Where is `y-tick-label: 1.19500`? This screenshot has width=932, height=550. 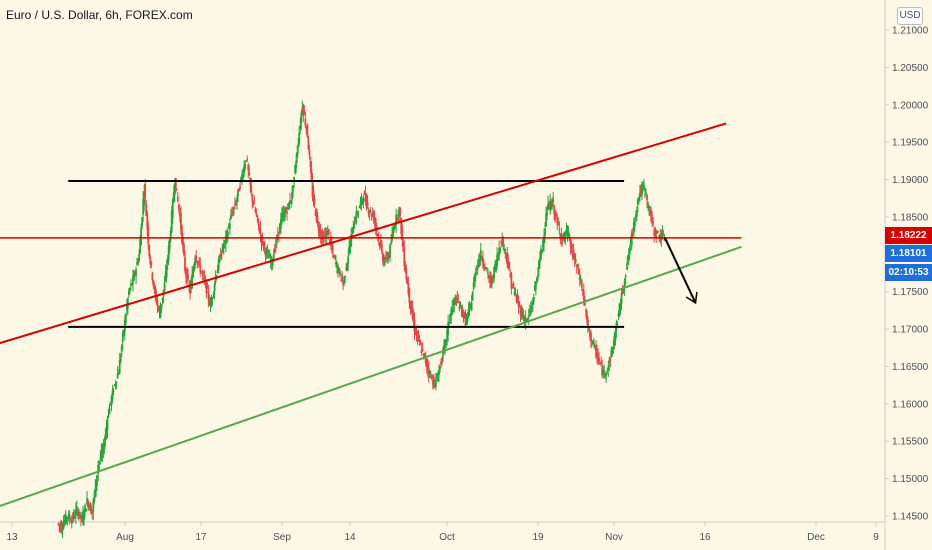
y-tick-label: 1.19500 is located at coordinates (910, 143).